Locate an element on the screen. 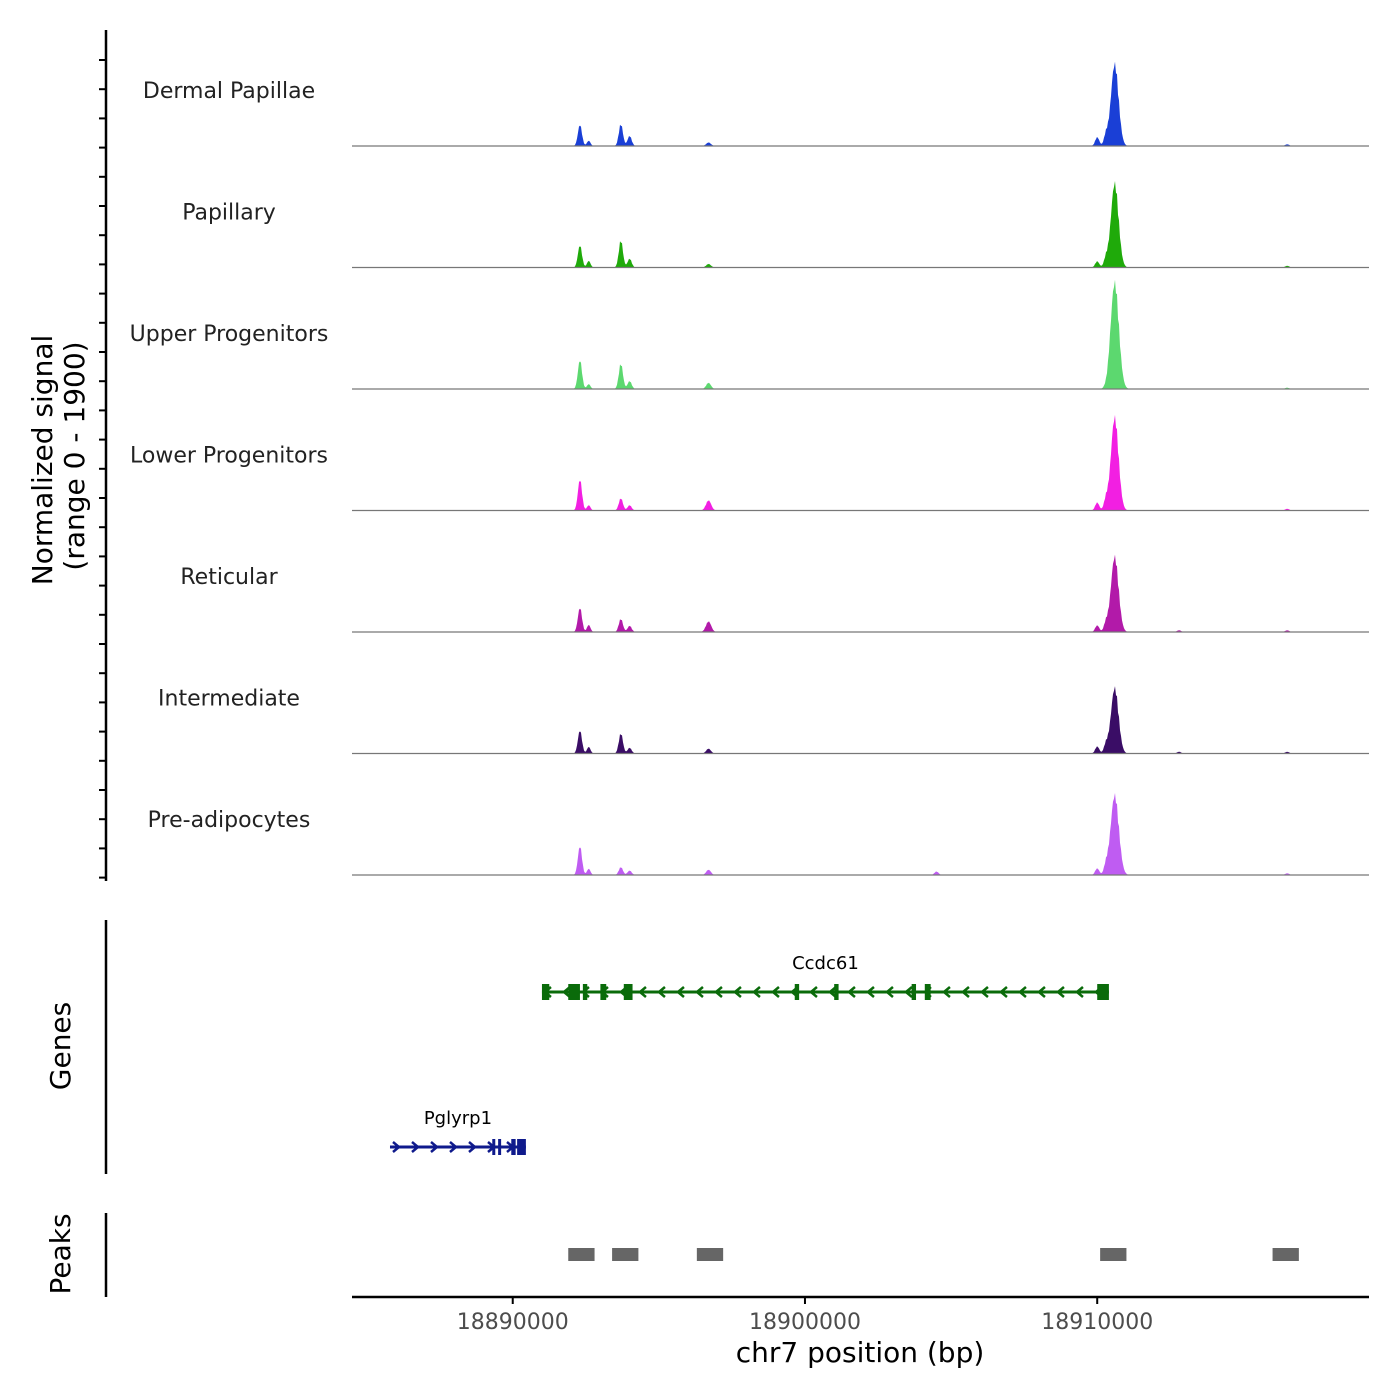 The width and height of the screenshot is (1400, 1400). x-tick-label: 18910000 is located at coordinates (1097, 1322).